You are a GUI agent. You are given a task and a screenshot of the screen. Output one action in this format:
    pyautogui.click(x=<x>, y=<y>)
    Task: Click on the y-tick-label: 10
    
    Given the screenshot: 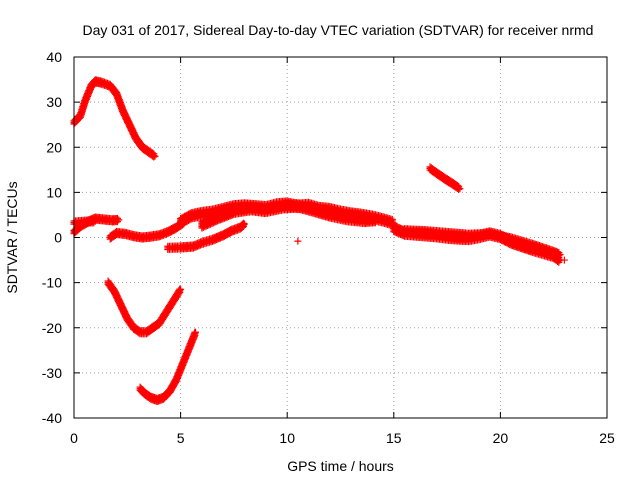 What is the action you would take?
    pyautogui.click(x=54, y=192)
    